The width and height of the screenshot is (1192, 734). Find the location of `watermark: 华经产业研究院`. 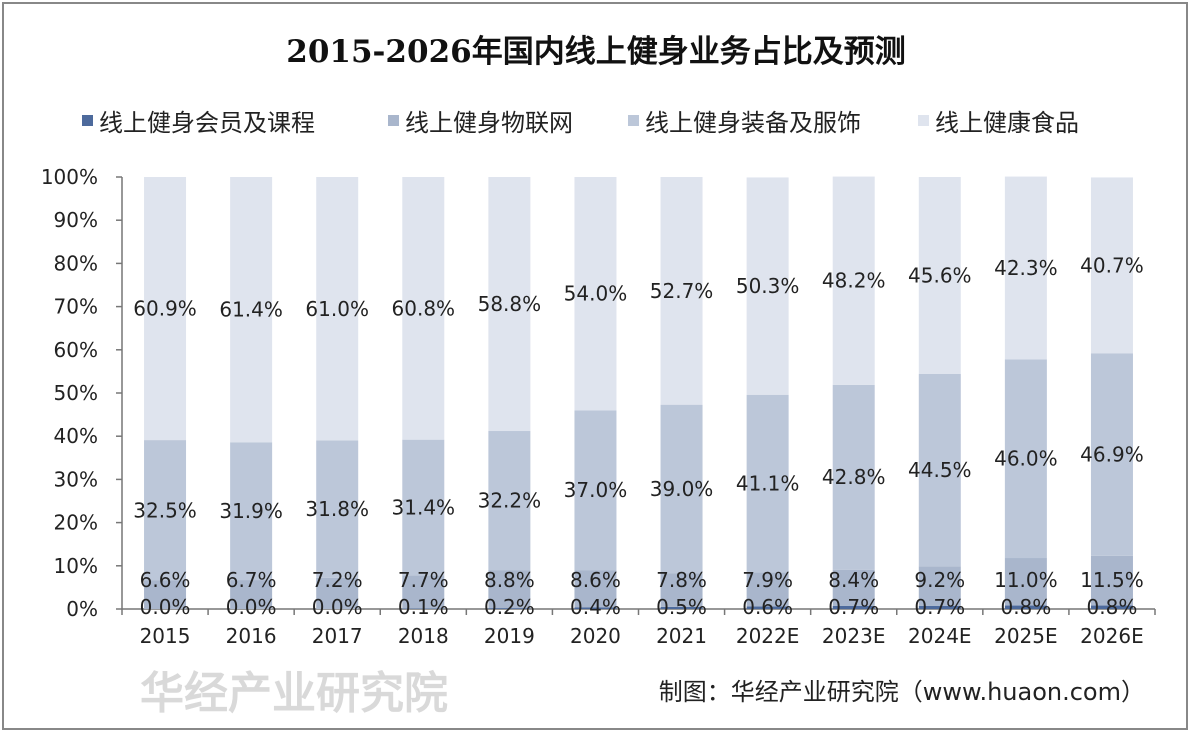

watermark: 华经产业研究院 is located at coordinates (294, 693).